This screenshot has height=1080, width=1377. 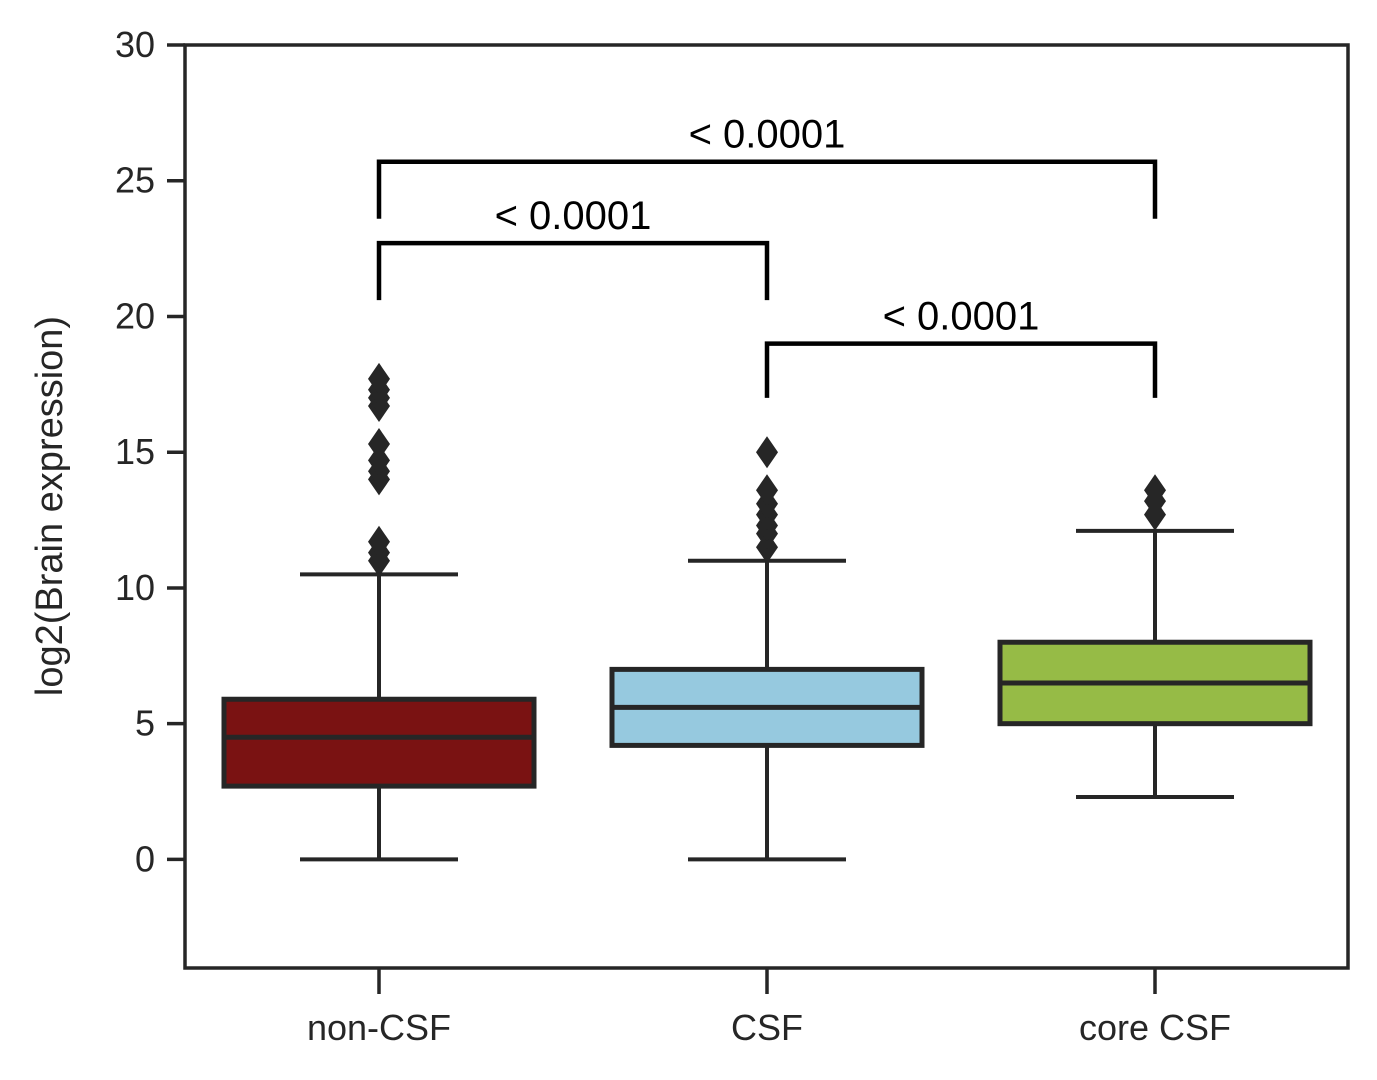 I want to click on y-tick-label: 25, so click(x=135, y=180).